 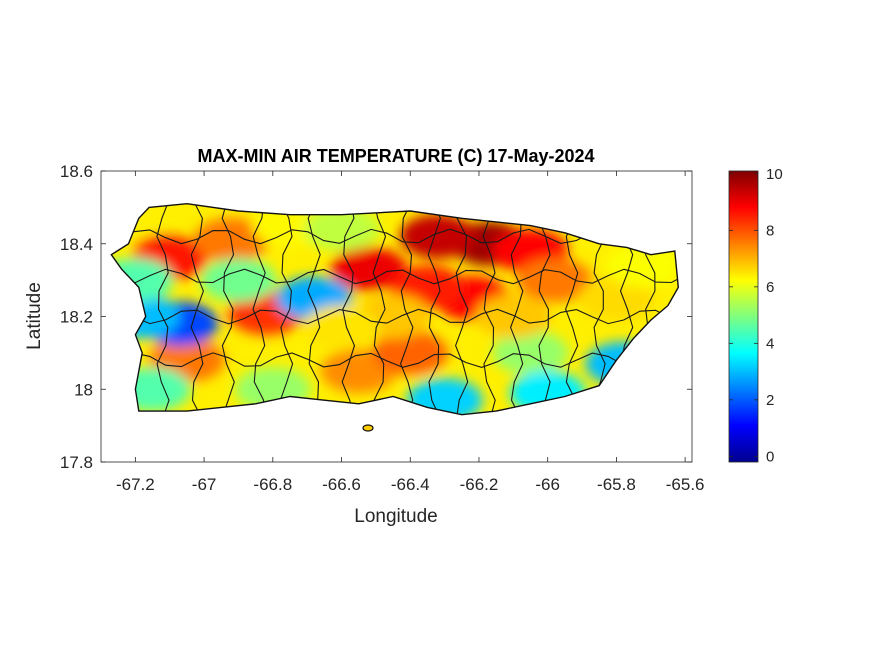 I want to click on colorbar-tick-label: 6, so click(x=770, y=287).